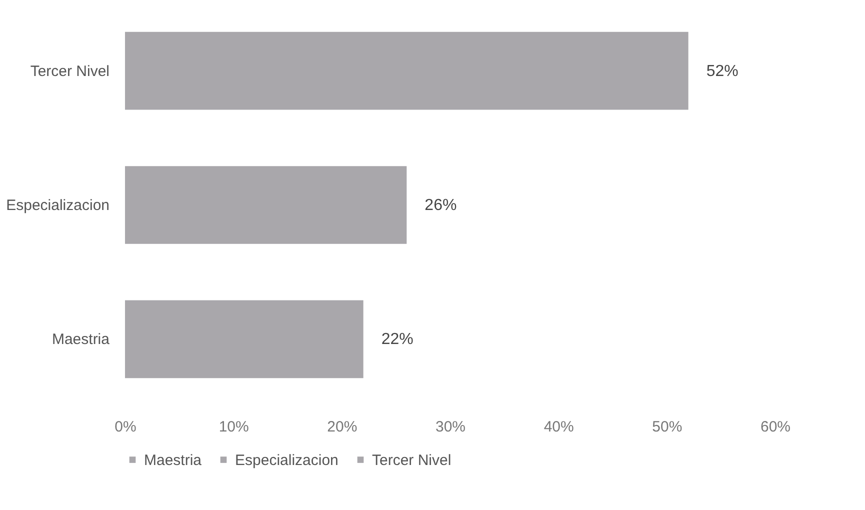  Describe the element at coordinates (722, 71) in the screenshot. I see `data-label: 52%` at that location.